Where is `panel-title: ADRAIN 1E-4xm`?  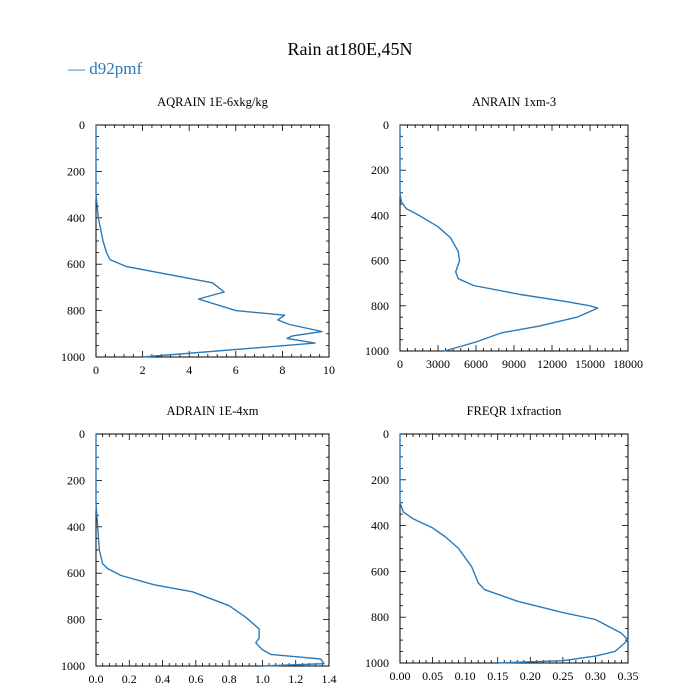 panel-title: ADRAIN 1E-4xm is located at coordinates (212, 411).